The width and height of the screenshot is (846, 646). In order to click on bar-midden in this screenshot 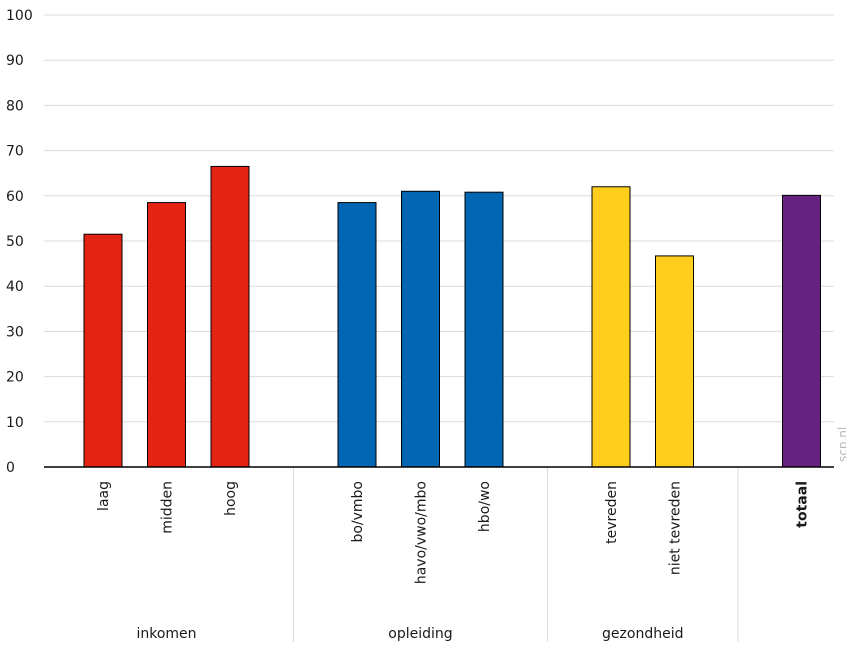, I will do `click(166, 335)`.